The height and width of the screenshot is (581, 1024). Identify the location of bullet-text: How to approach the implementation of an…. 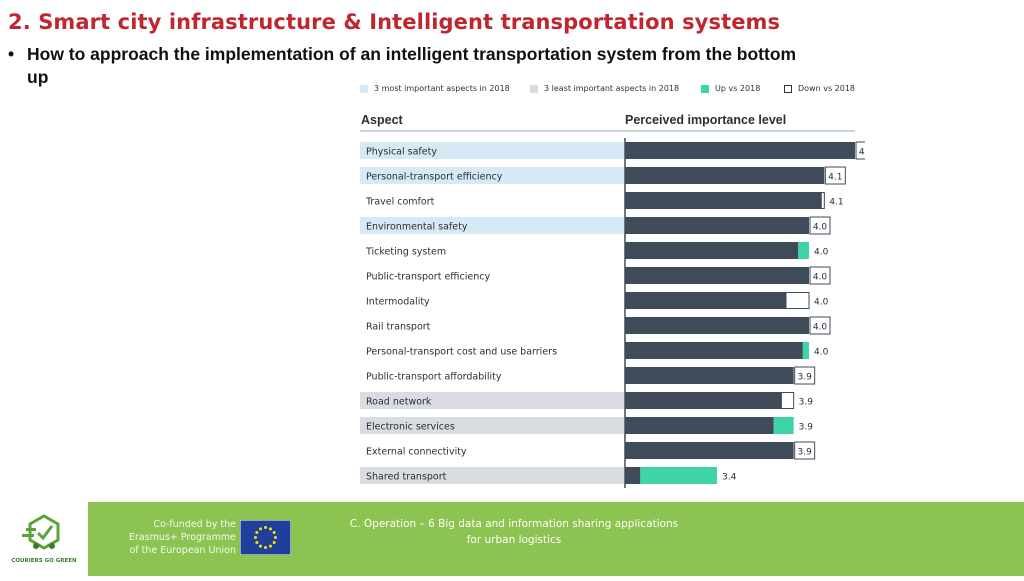
(412, 65).